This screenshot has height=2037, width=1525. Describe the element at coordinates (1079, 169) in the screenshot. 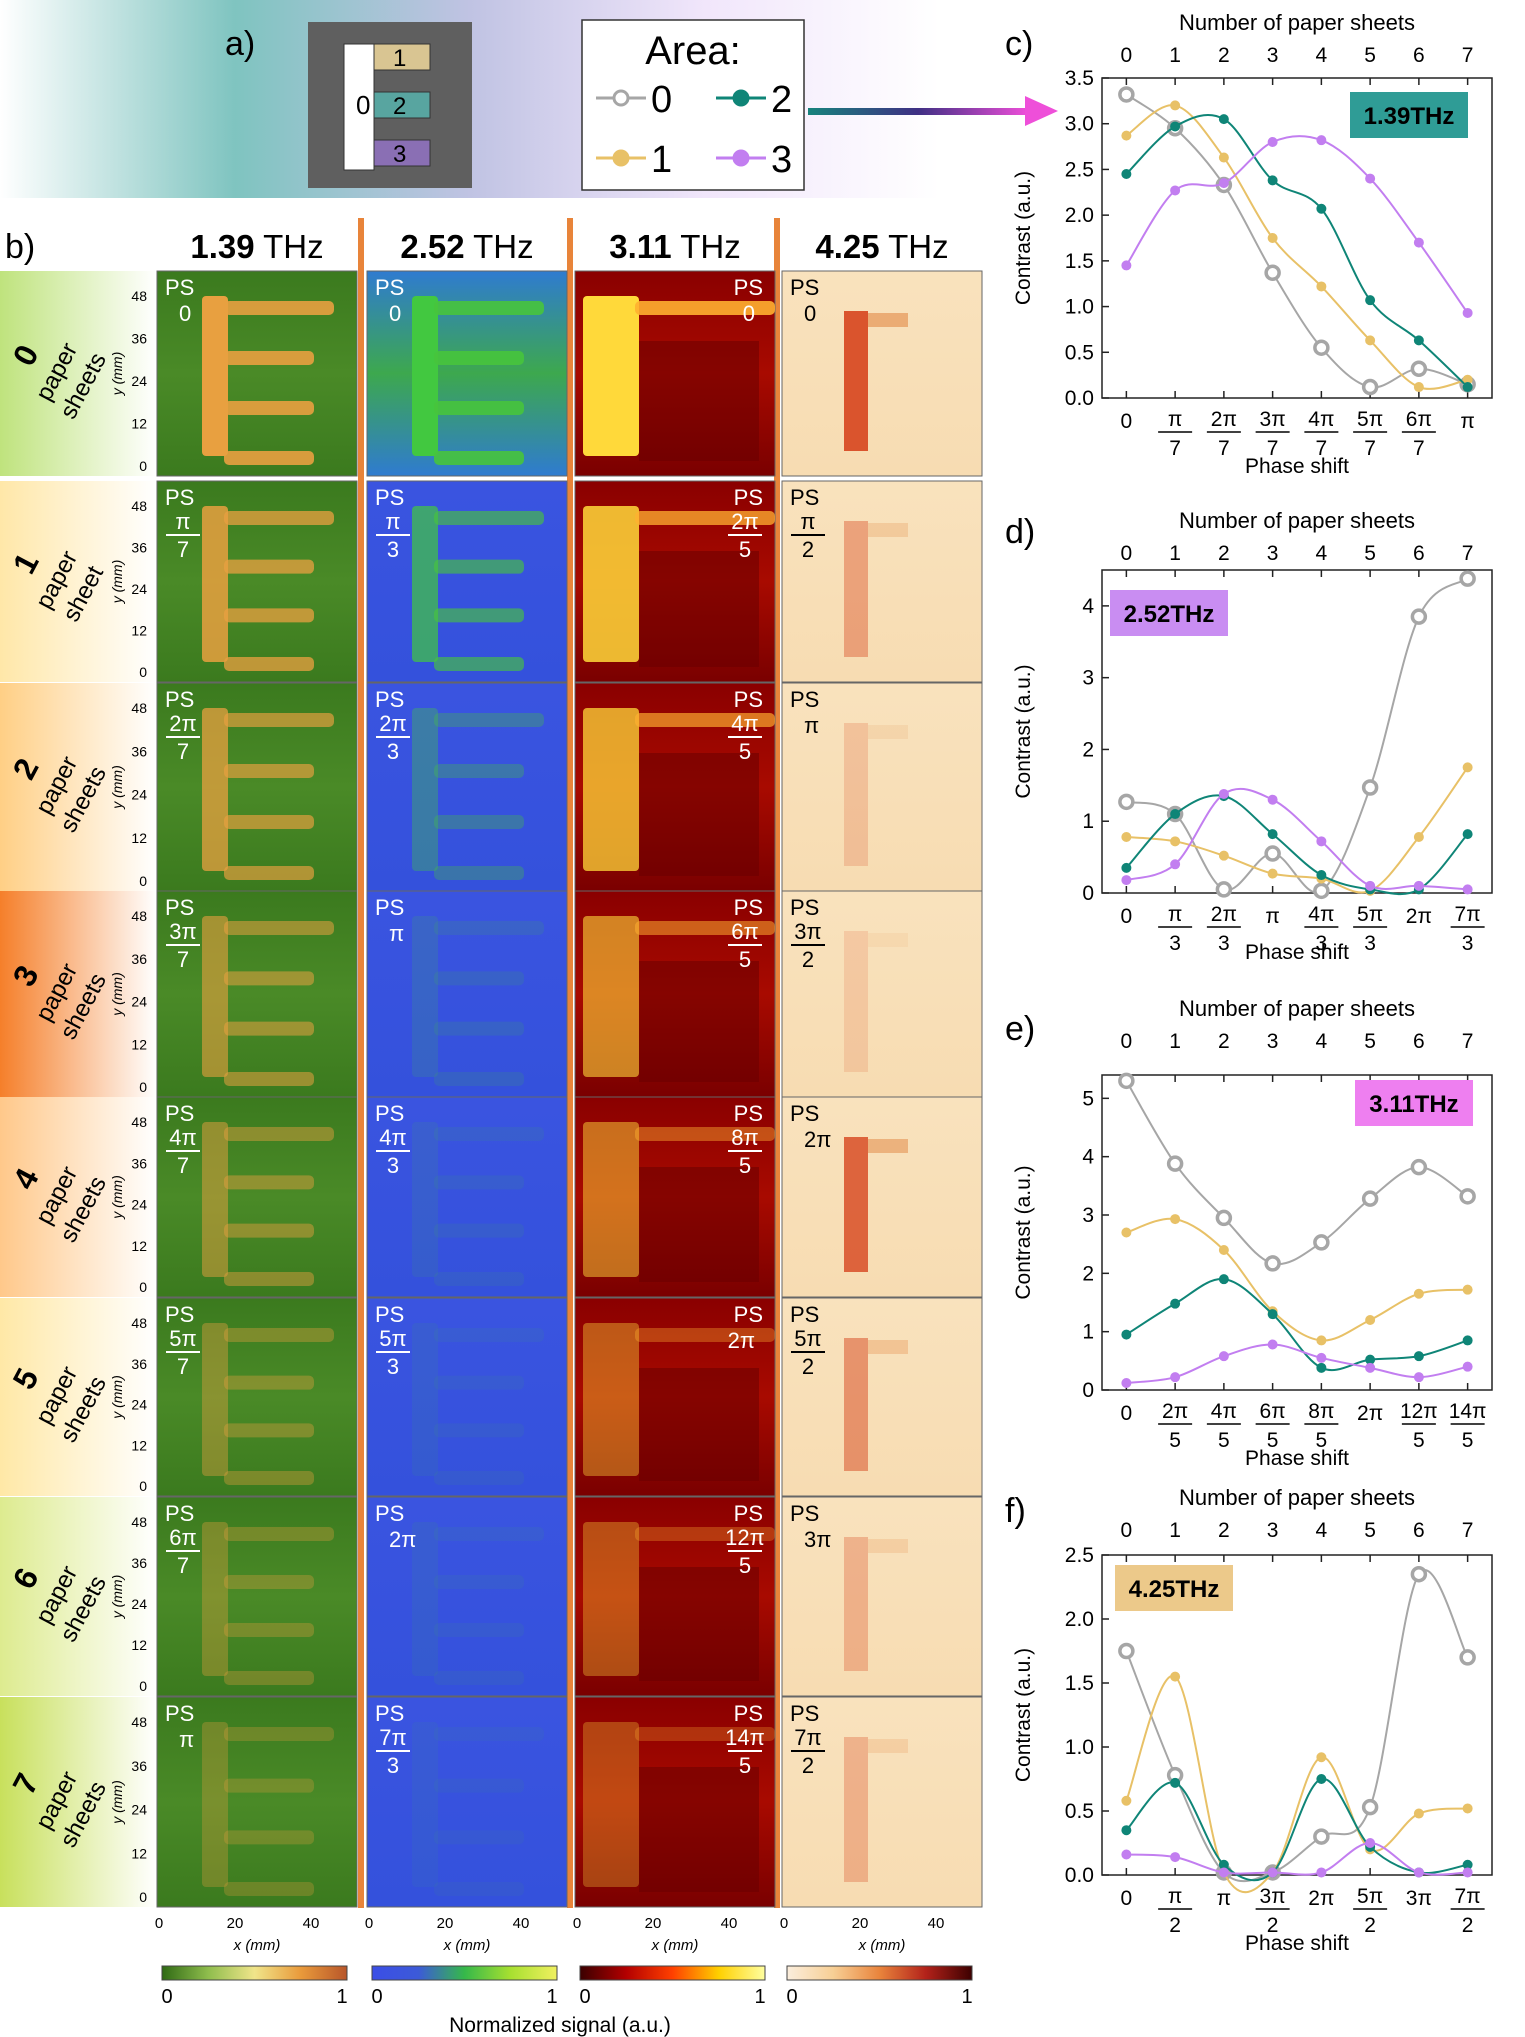

I see `y-tick-c-5: 2.5` at that location.